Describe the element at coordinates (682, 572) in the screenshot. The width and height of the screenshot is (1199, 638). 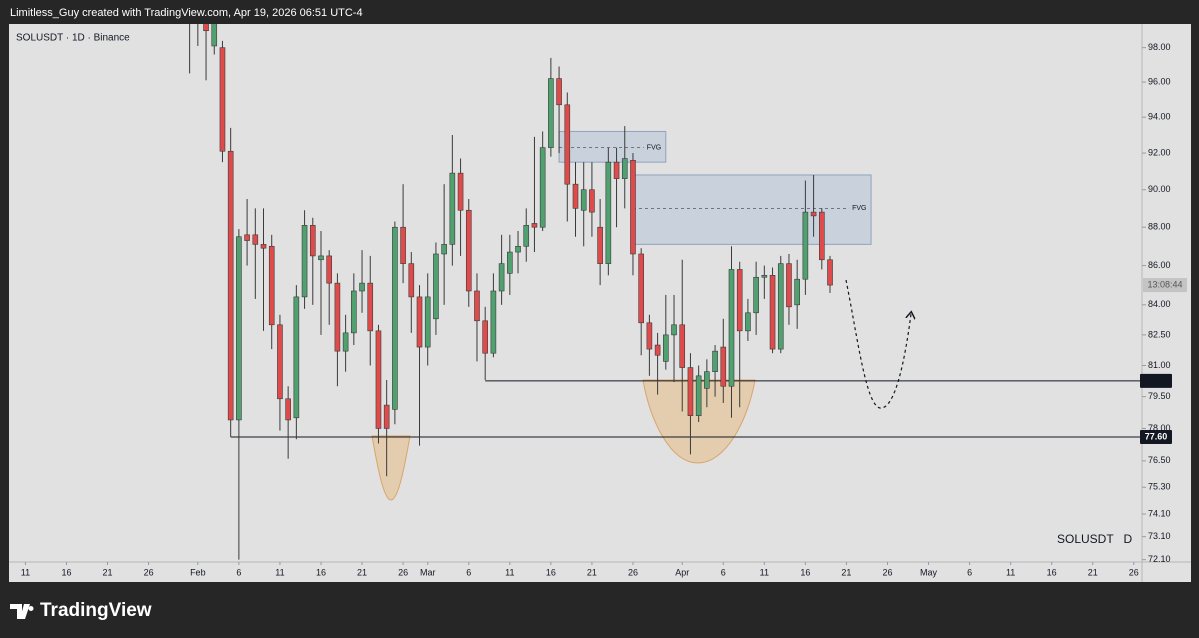
I see `x-tick-label: Apr` at that location.